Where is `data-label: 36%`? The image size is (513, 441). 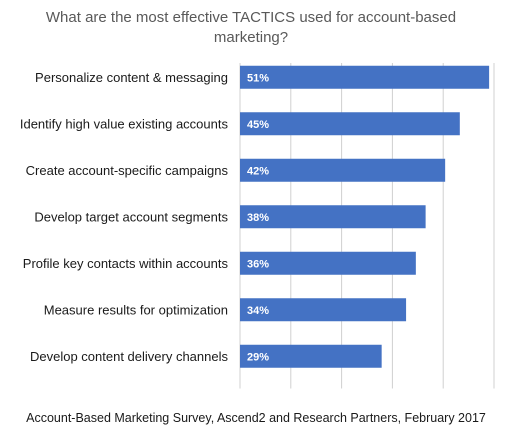 data-label: 36% is located at coordinates (258, 264).